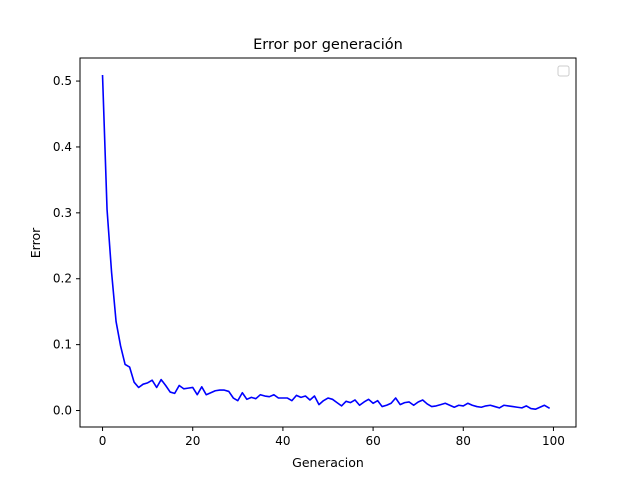 The height and width of the screenshot is (480, 640). I want to click on x-tick-label: 20, so click(192, 441).